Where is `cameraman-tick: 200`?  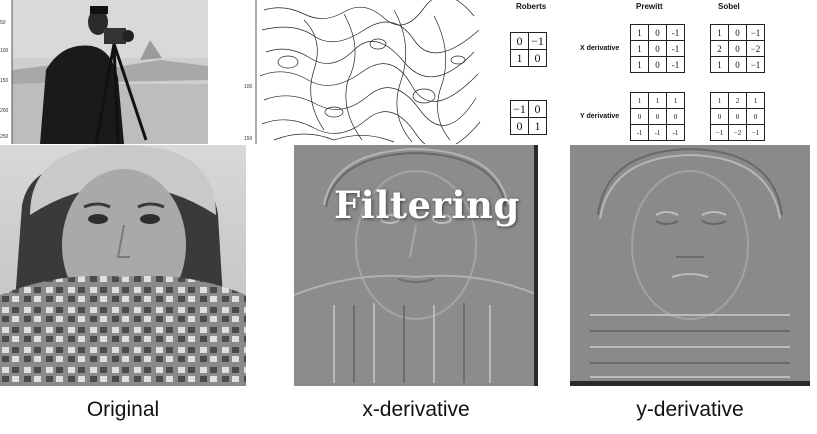 cameraman-tick: 200 is located at coordinates (4, 111).